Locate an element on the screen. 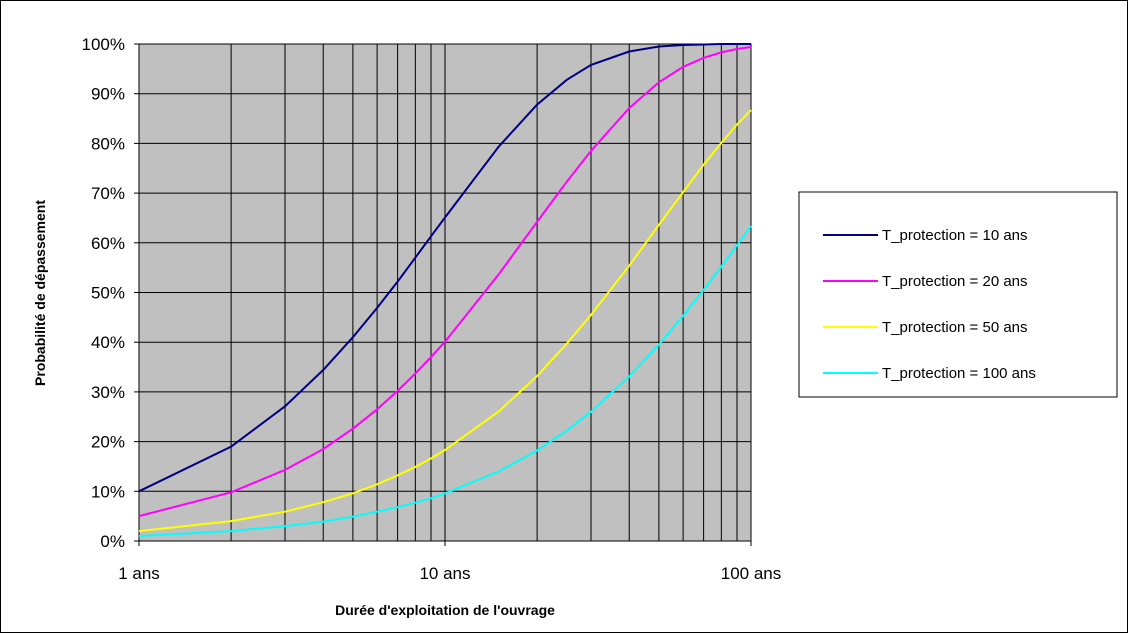 The width and height of the screenshot is (1128, 637). x-tick-label: 100 ans is located at coordinates (751, 573).